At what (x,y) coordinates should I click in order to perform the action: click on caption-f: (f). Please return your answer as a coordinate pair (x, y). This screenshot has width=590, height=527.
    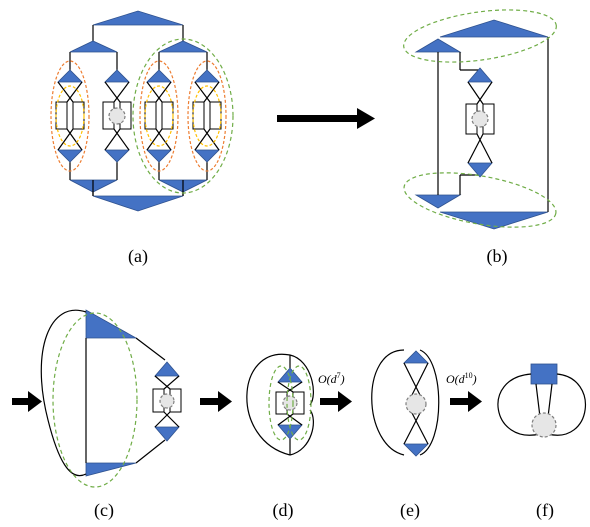
    Looking at the image, I should click on (545, 510).